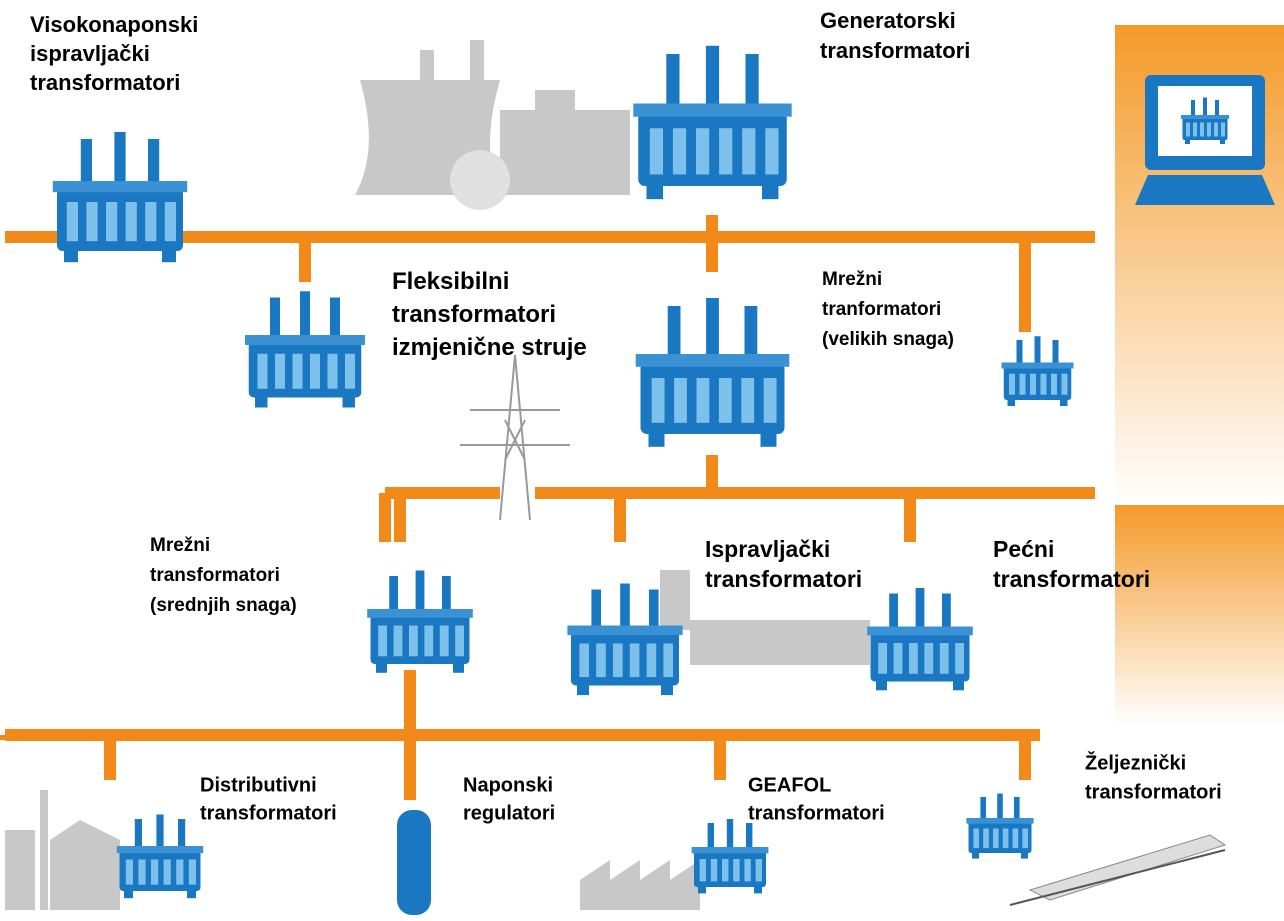 Image resolution: width=1284 pixels, height=921 pixels. Describe the element at coordinates (508, 786) in the screenshot. I see `node-label: Naponski` at that location.